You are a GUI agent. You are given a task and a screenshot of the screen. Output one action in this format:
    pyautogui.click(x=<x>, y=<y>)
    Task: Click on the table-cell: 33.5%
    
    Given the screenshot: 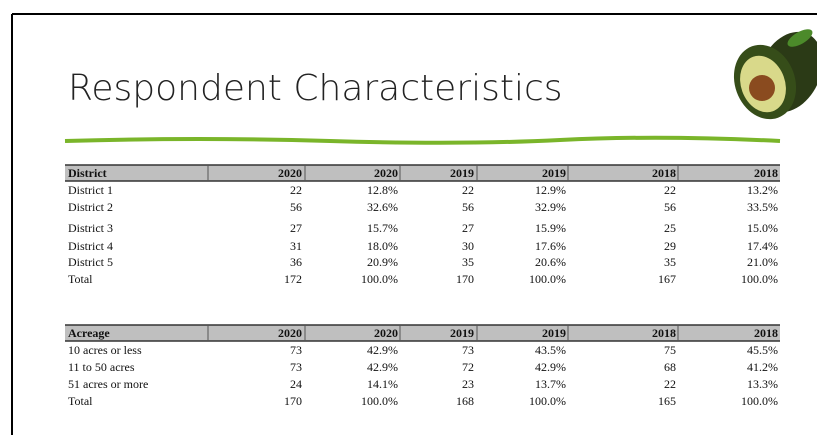 What is the action you would take?
    pyautogui.click(x=762, y=207)
    